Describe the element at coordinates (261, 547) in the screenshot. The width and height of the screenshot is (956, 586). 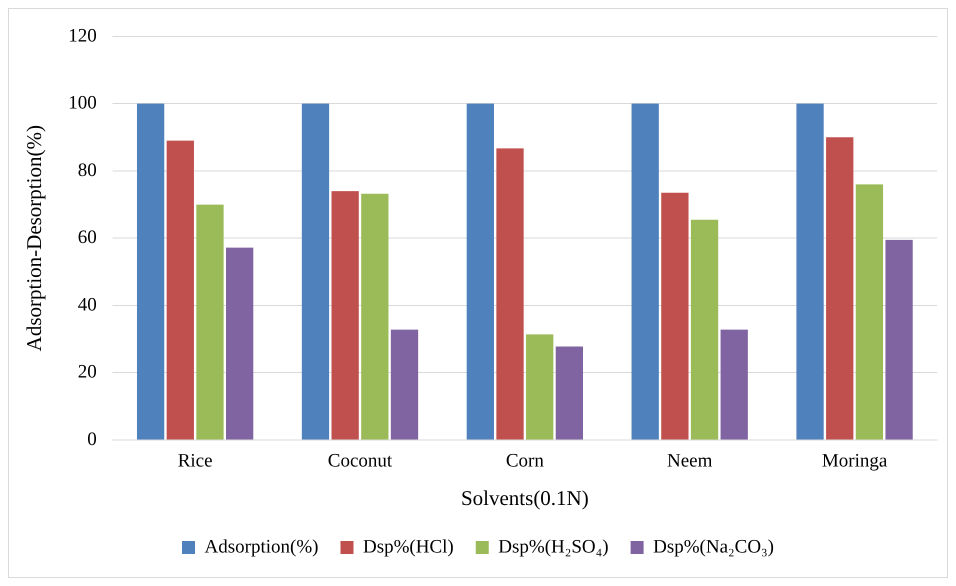
I see `legend-label: Adsorption(%)` at that location.